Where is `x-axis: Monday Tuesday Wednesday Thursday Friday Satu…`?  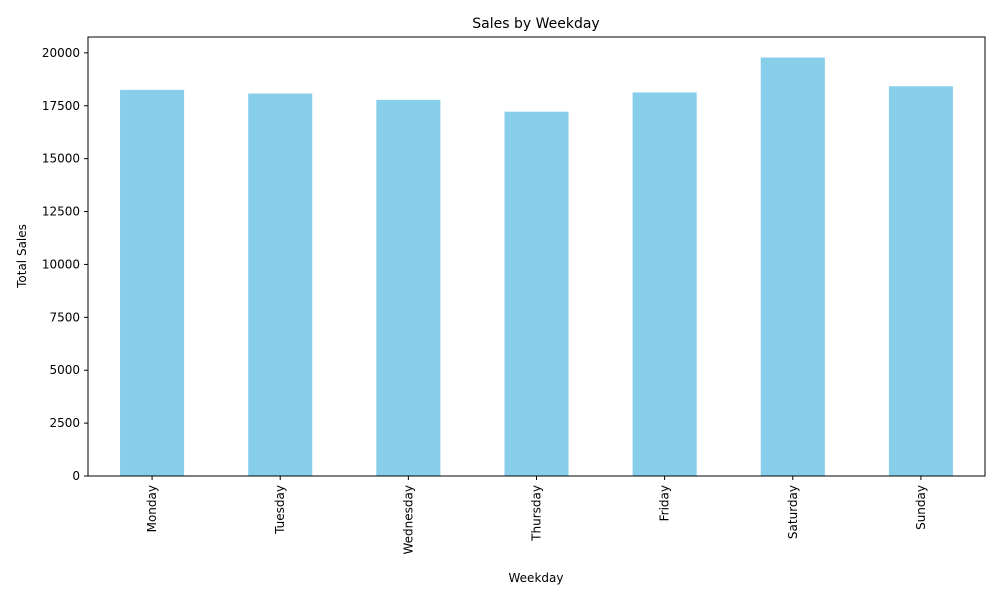 x-axis: Monday Tuesday Wednesday Thursday Friday Satu… is located at coordinates (536, 515).